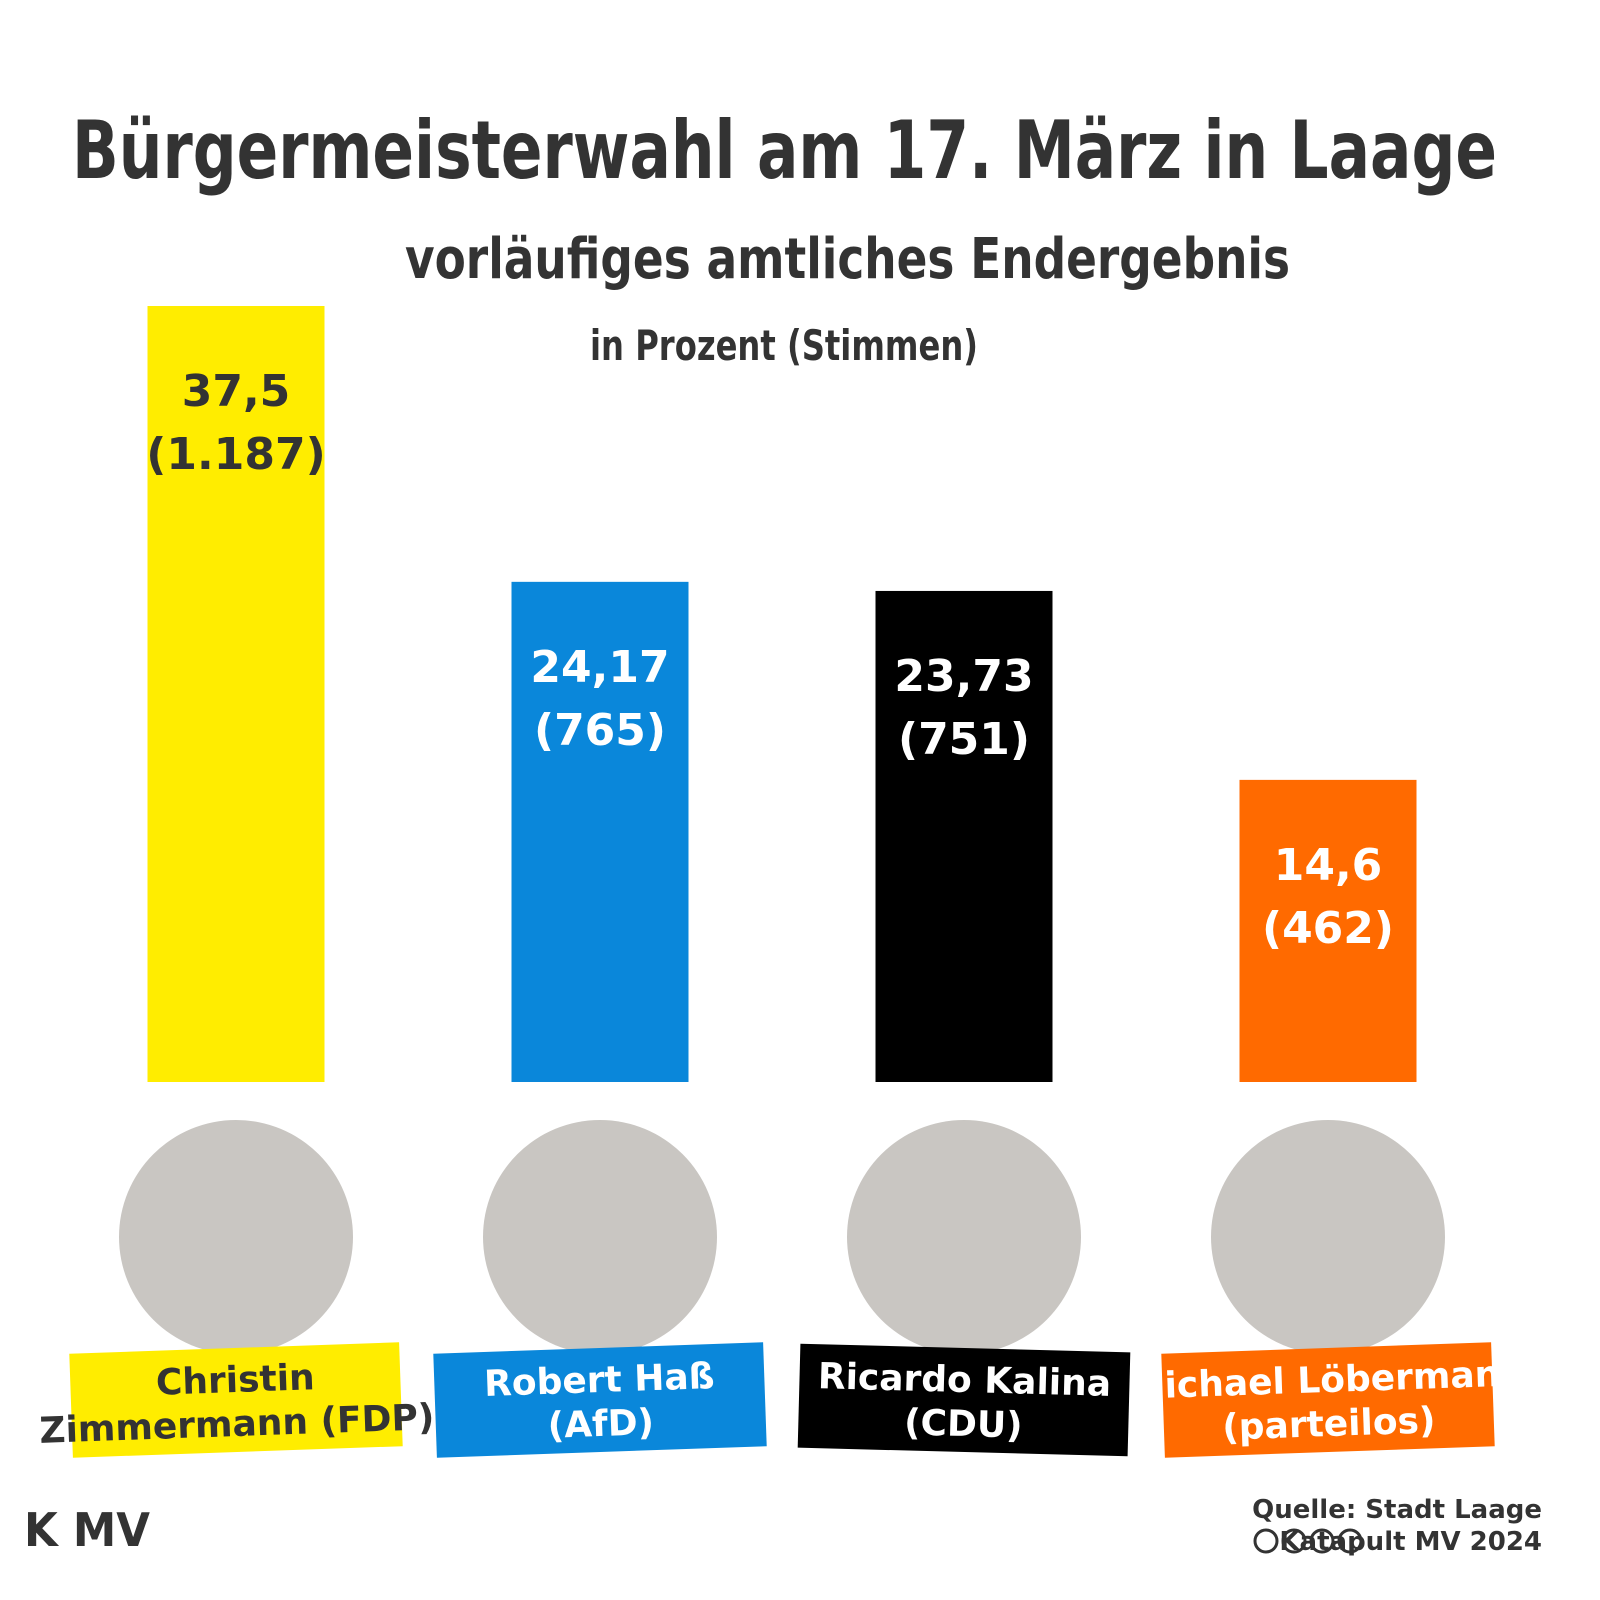 The height and width of the screenshot is (1600, 1600). Describe the element at coordinates (964, 1380) in the screenshot. I see `x-tick-label: Ricardo Kalina` at that location.